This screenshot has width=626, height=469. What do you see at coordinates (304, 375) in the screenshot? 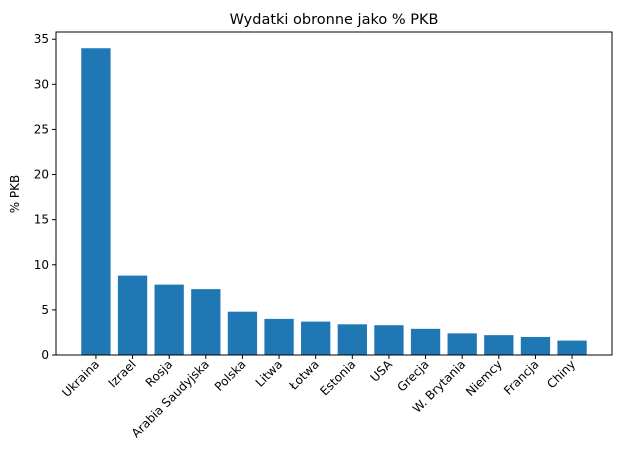
I see `x-tick-label: Łotwa` at bounding box center [304, 375].